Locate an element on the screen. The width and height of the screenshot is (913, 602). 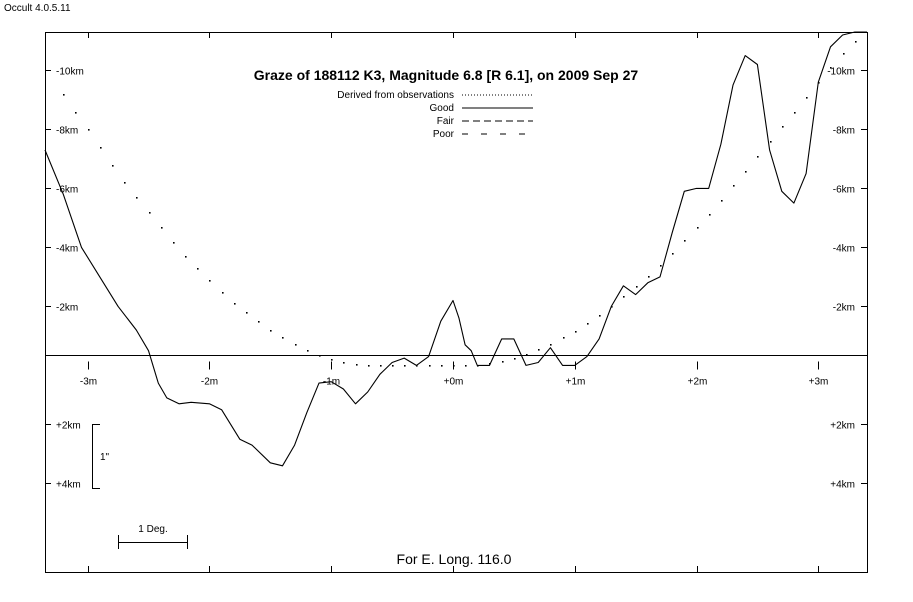
y-tick-label-right: -4km is located at coordinates (844, 249).